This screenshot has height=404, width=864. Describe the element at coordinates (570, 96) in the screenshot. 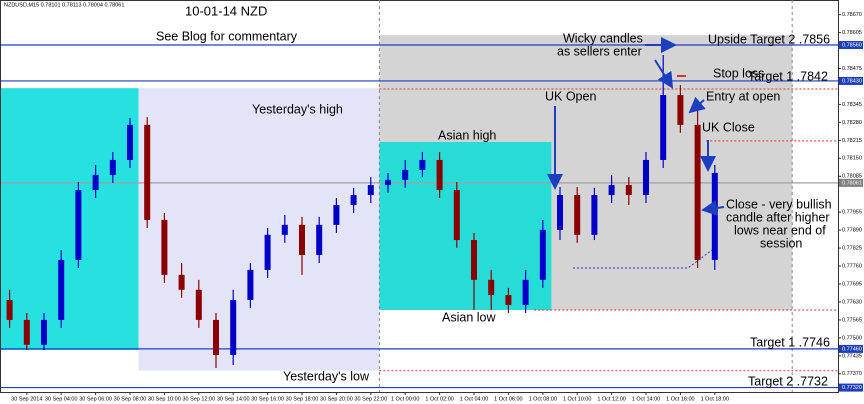

I see `annotation: UK Open` at that location.